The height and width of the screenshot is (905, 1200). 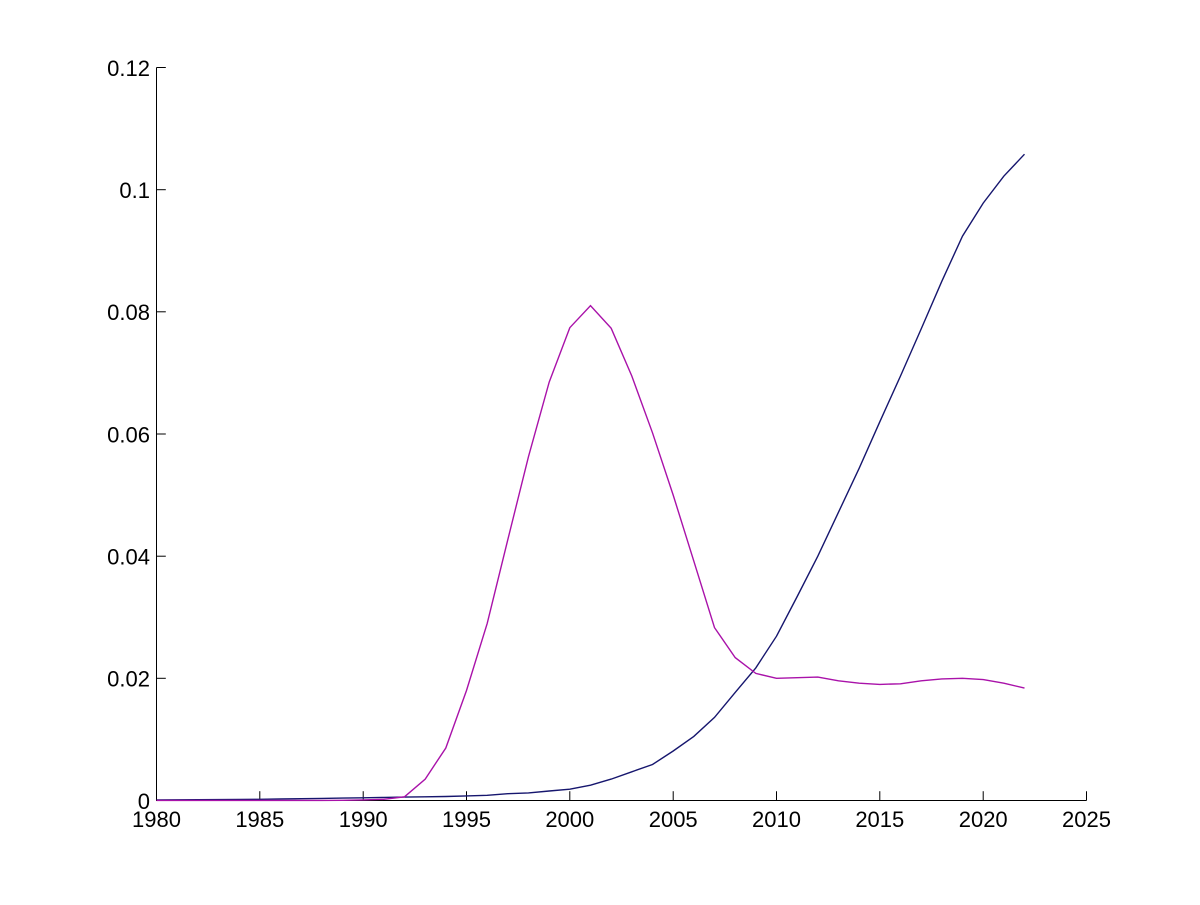 What do you see at coordinates (128, 679) in the screenshot?
I see `svg-text: 0.02` at bounding box center [128, 679].